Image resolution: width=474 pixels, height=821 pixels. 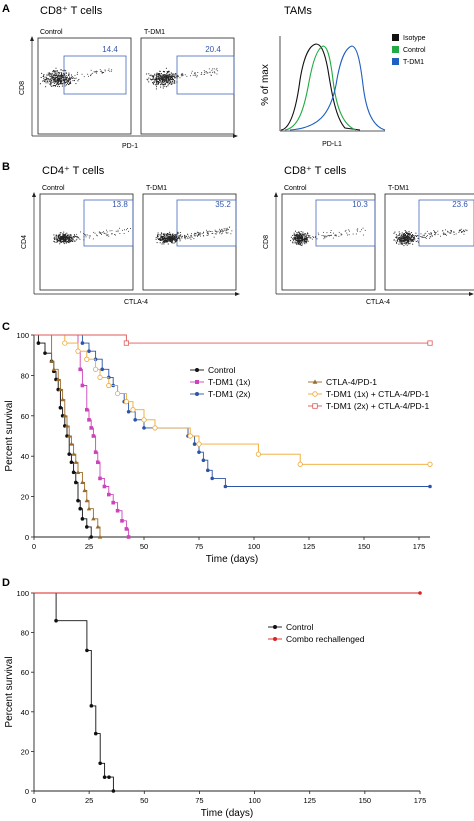 I want to click on panel-b-dotplot-cd4-control: Control 13.8, so click(x=86, y=238).